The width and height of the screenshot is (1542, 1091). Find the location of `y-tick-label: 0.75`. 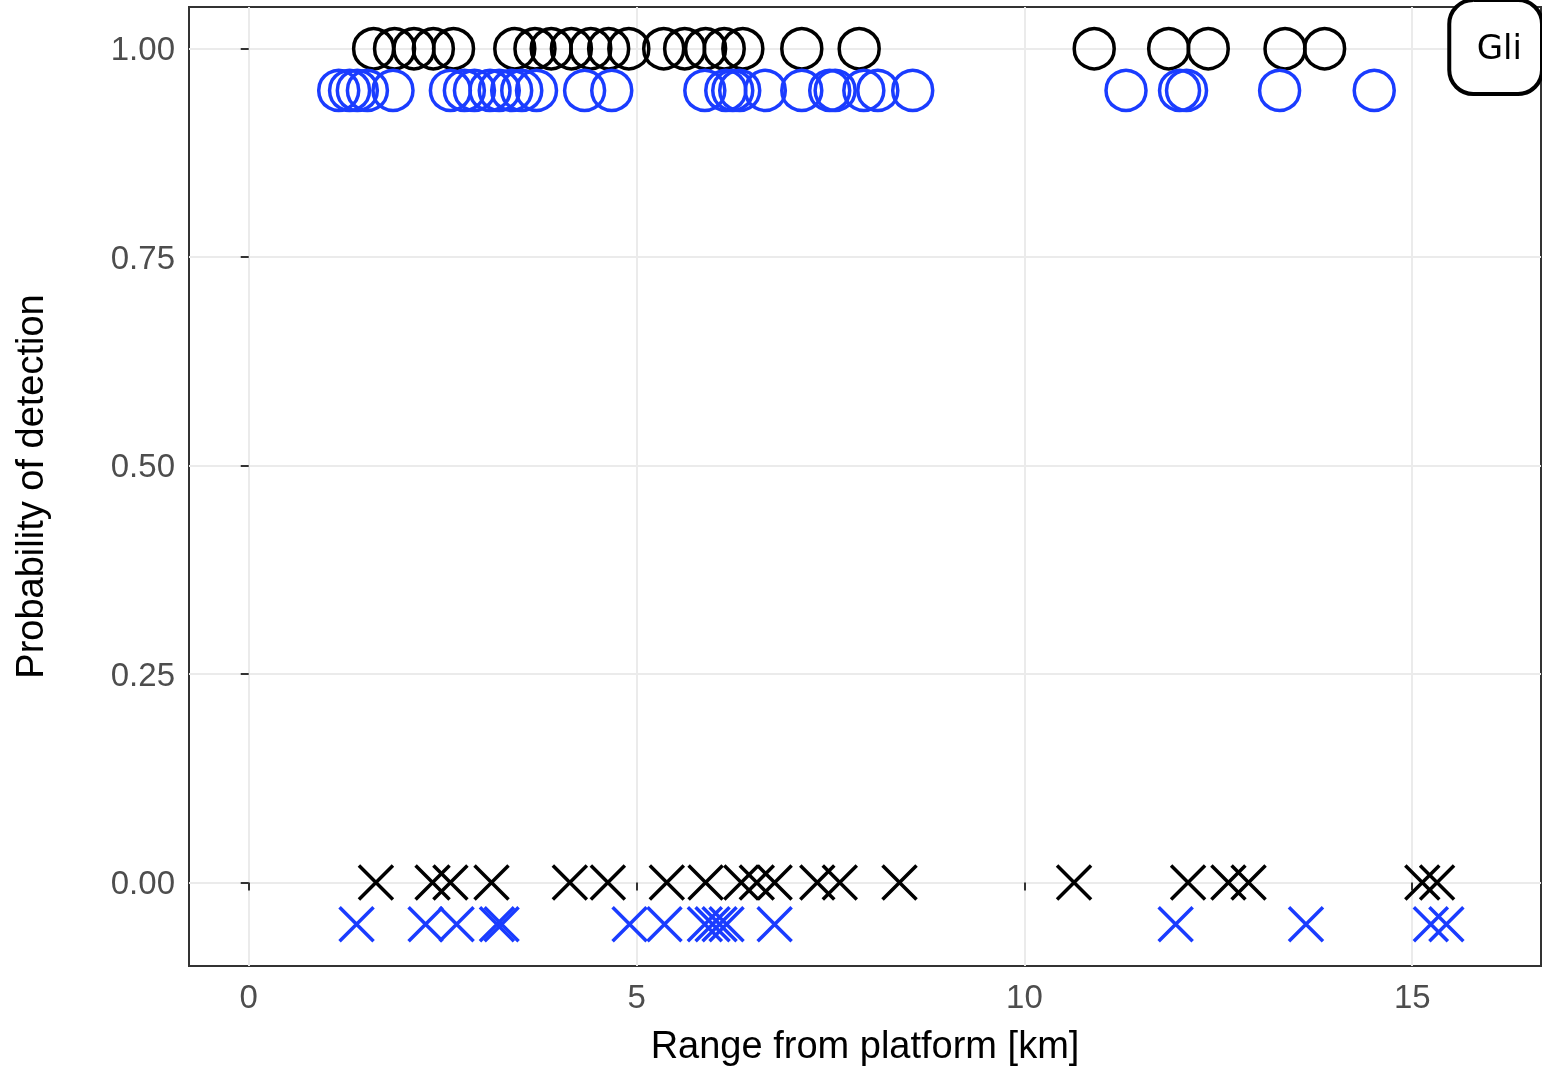

y-tick-label: 0.75 is located at coordinates (142, 257).